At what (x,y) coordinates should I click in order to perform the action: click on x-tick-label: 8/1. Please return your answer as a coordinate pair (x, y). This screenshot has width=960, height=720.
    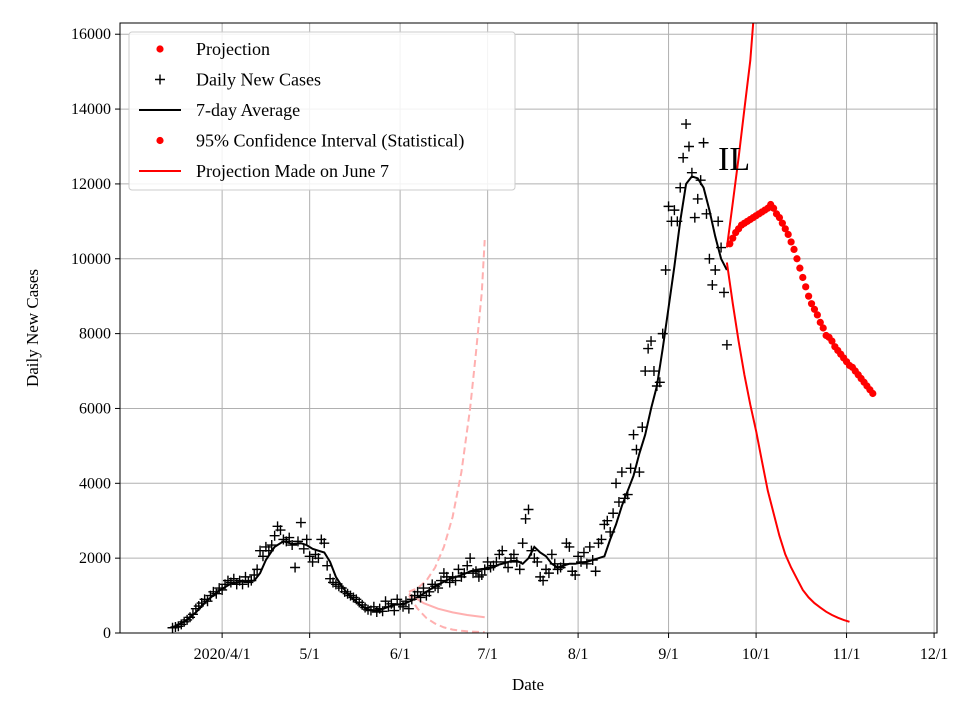
    Looking at the image, I should click on (578, 654).